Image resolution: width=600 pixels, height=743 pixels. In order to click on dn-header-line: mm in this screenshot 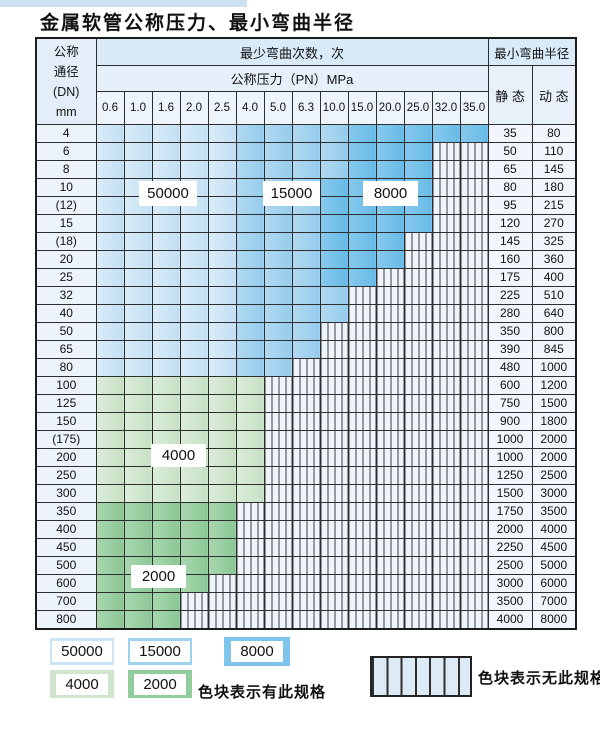, I will do `click(66, 111)`.